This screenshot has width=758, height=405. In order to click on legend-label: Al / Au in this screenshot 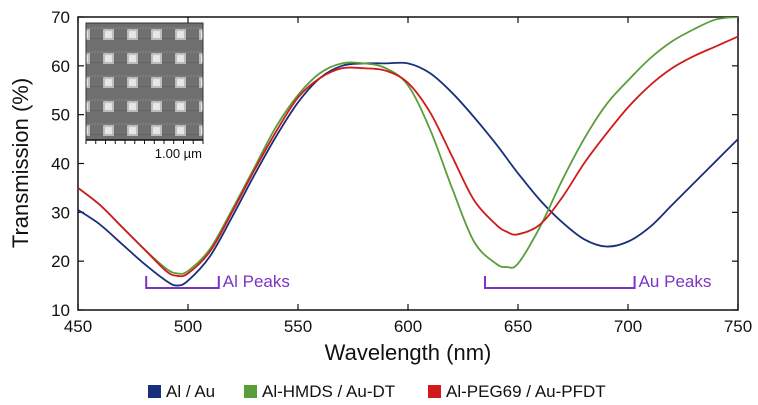, I will do `click(190, 391)`.